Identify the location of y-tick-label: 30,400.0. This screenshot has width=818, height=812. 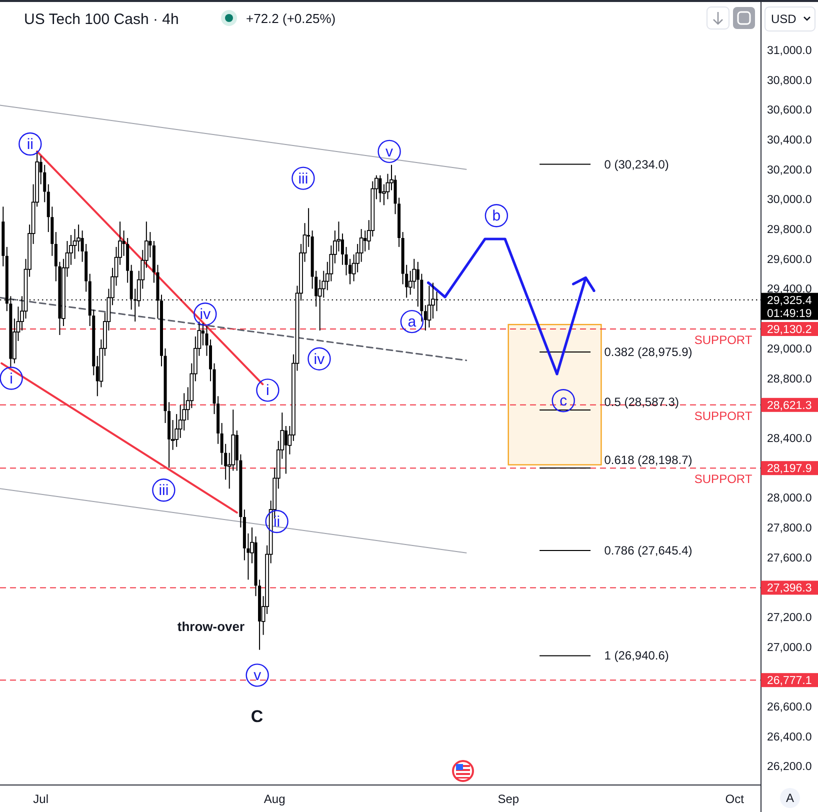
(789, 140).